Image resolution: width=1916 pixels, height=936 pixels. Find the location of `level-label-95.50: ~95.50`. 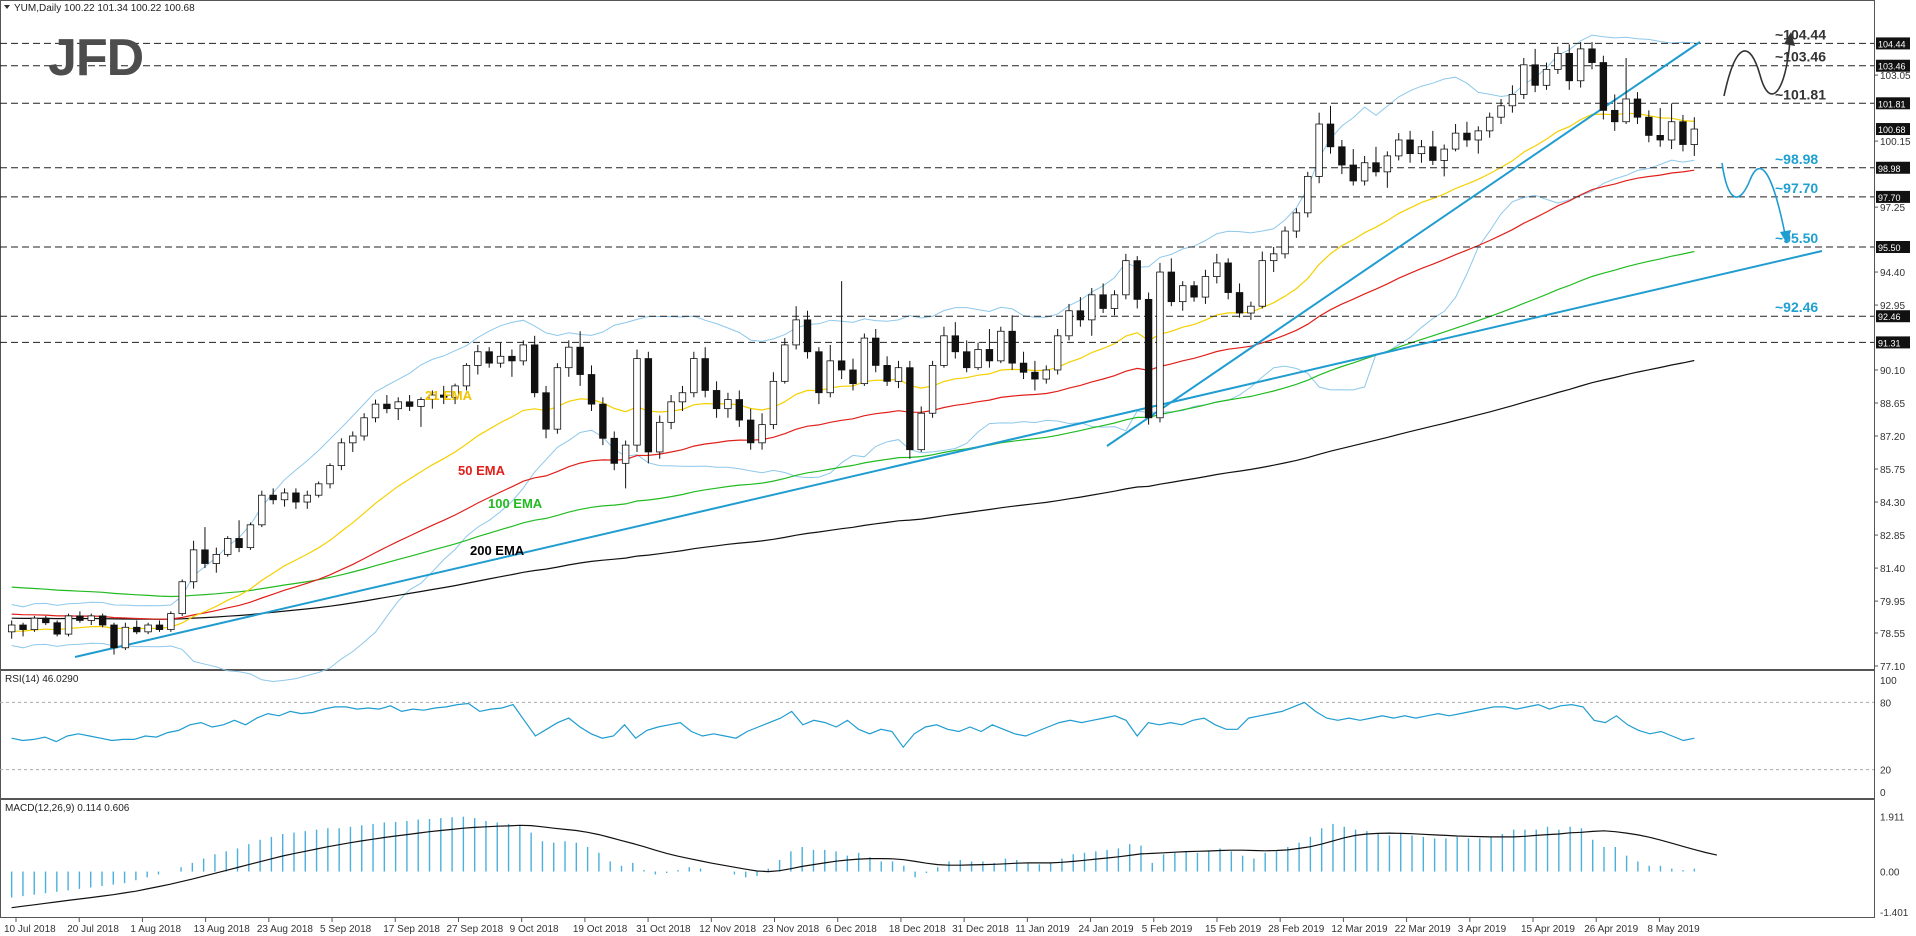

level-label-95.50: ~95.50 is located at coordinates (1796, 238).